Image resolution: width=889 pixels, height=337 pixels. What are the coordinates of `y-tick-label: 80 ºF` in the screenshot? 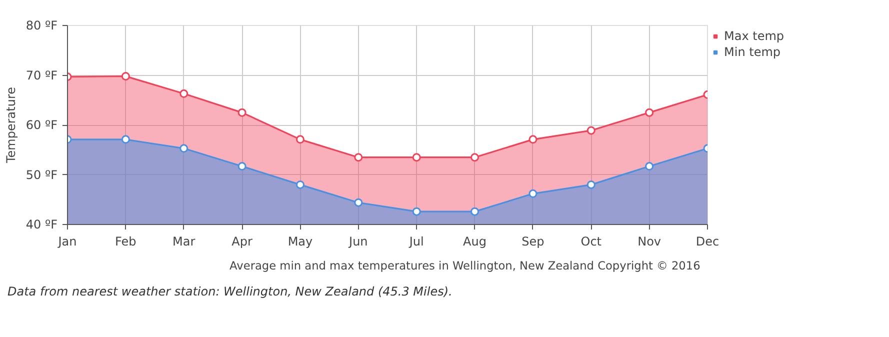 It's located at (42, 25).